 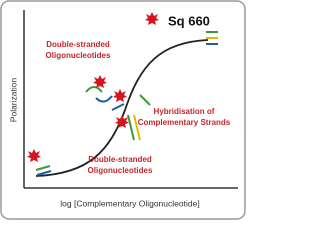 I want to click on product-name: Sq 660, so click(x=189, y=20).